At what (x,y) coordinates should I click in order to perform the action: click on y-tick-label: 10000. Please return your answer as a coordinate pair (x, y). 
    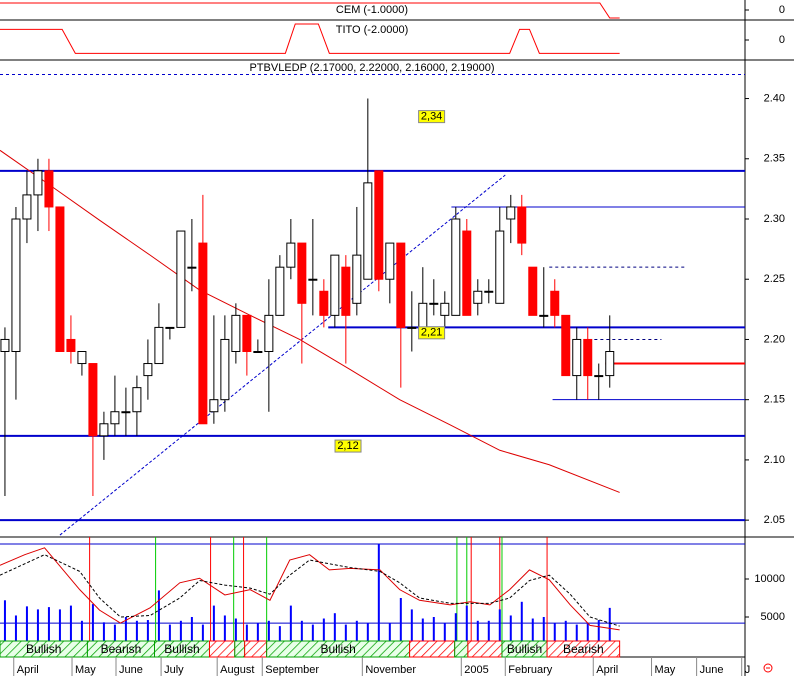
    Looking at the image, I should click on (769, 579).